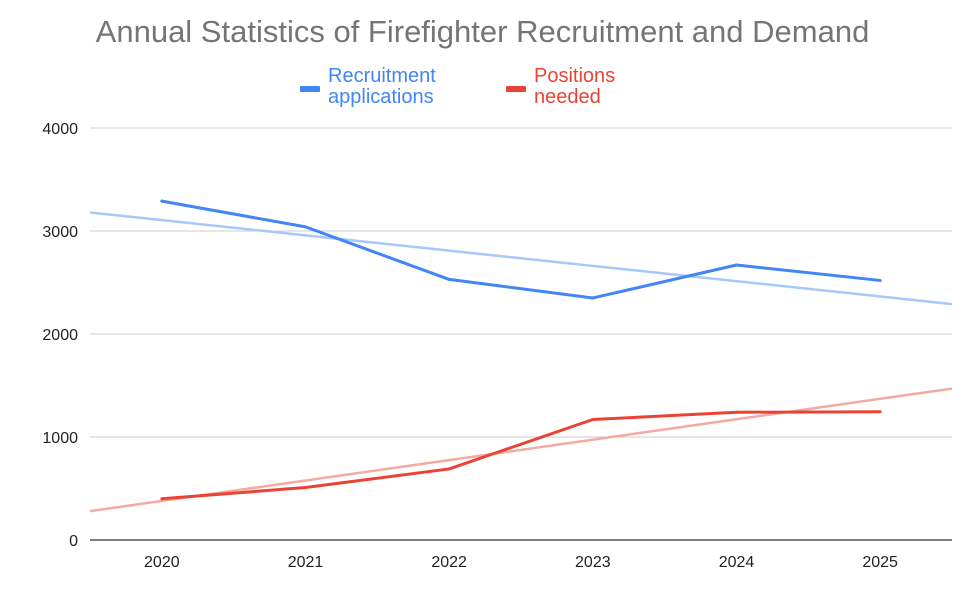  I want to click on legend-item-positions-needed: Positions needed, so click(595, 87).